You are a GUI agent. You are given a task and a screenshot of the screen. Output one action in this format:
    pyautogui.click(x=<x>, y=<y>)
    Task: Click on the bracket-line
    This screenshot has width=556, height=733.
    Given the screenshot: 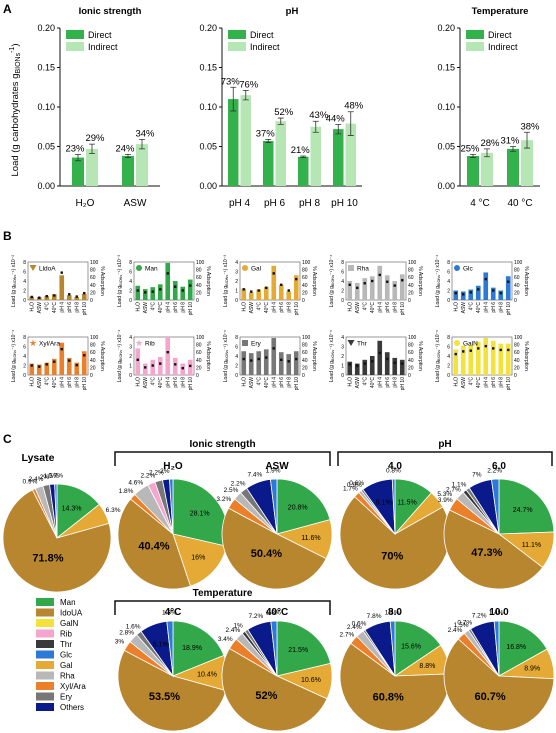 What is the action you would take?
    pyautogui.click(x=222, y=607)
    